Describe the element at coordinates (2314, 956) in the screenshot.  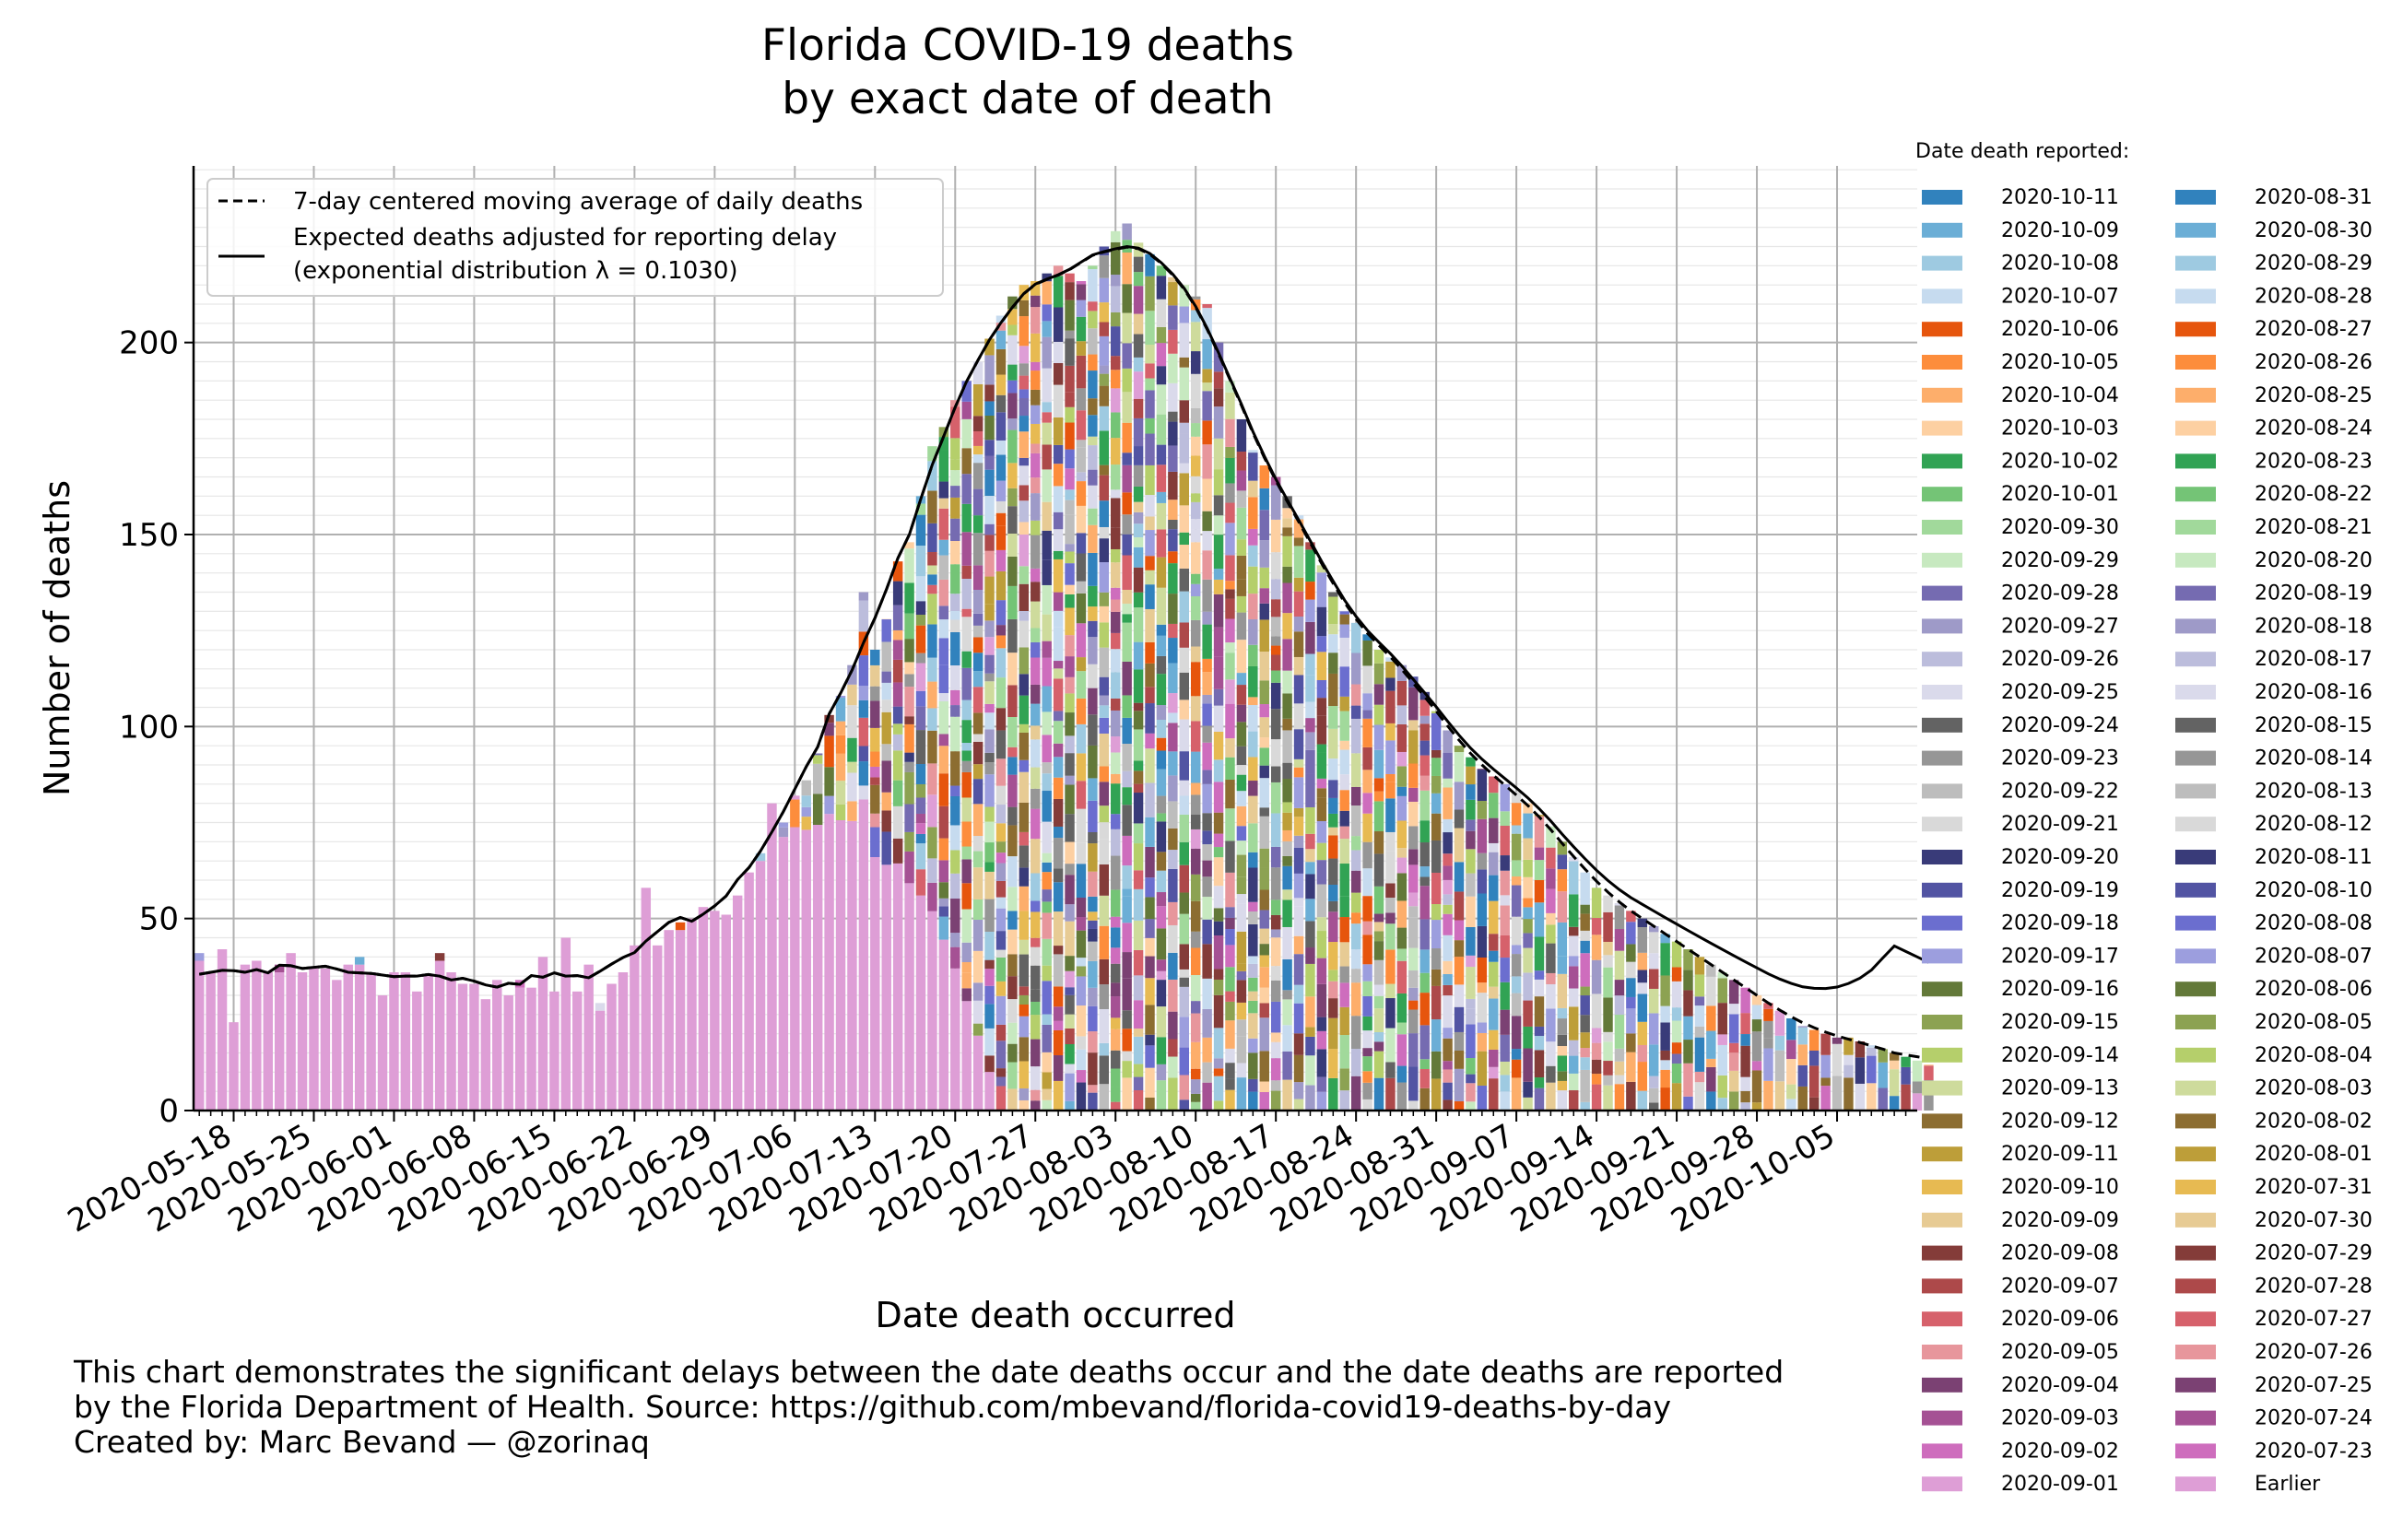
I see `legend-entry-label: 2020-08-07` at that location.